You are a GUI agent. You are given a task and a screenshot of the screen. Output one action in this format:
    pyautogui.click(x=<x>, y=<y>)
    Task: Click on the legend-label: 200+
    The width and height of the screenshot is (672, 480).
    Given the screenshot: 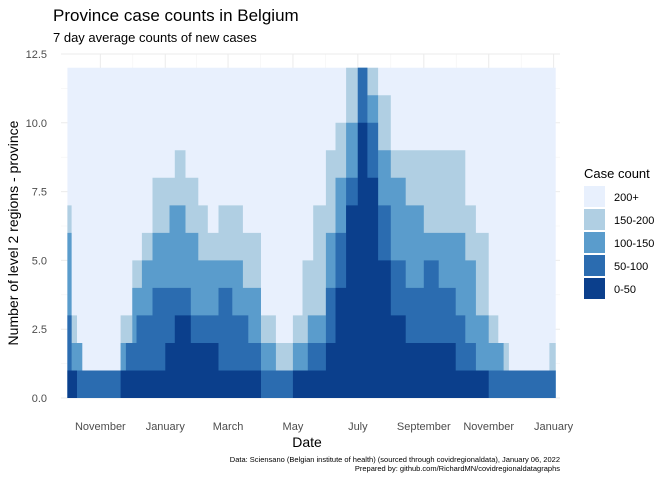 What is the action you would take?
    pyautogui.click(x=626, y=198)
    